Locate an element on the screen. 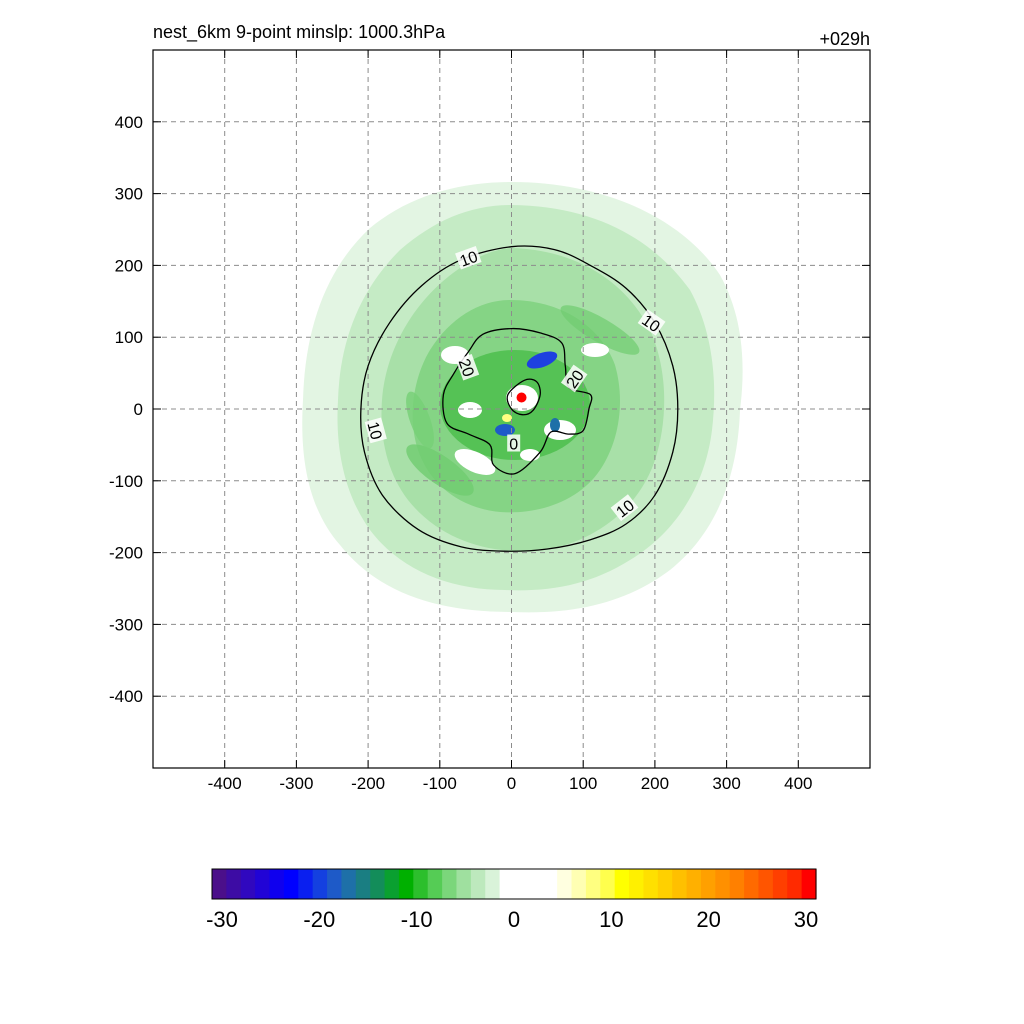  contour-label-text: 0 is located at coordinates (513, 445).